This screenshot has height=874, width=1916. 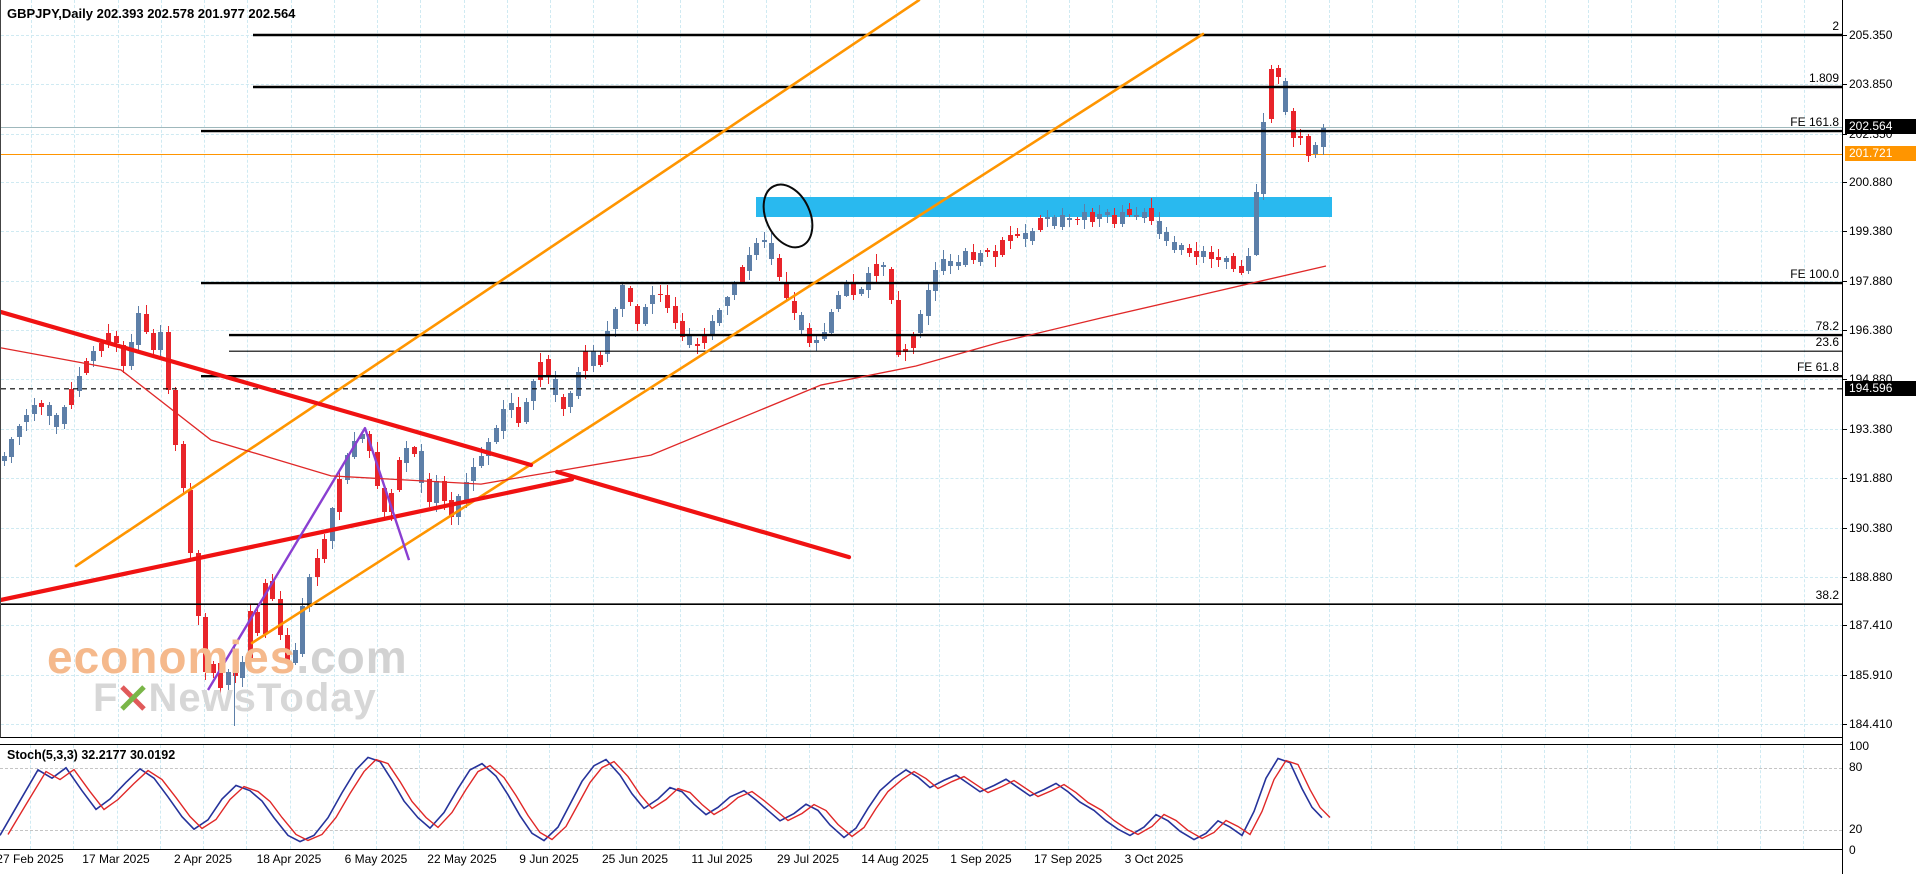 I want to click on date-axis-label: 2 Apr 2025, so click(x=203, y=859).